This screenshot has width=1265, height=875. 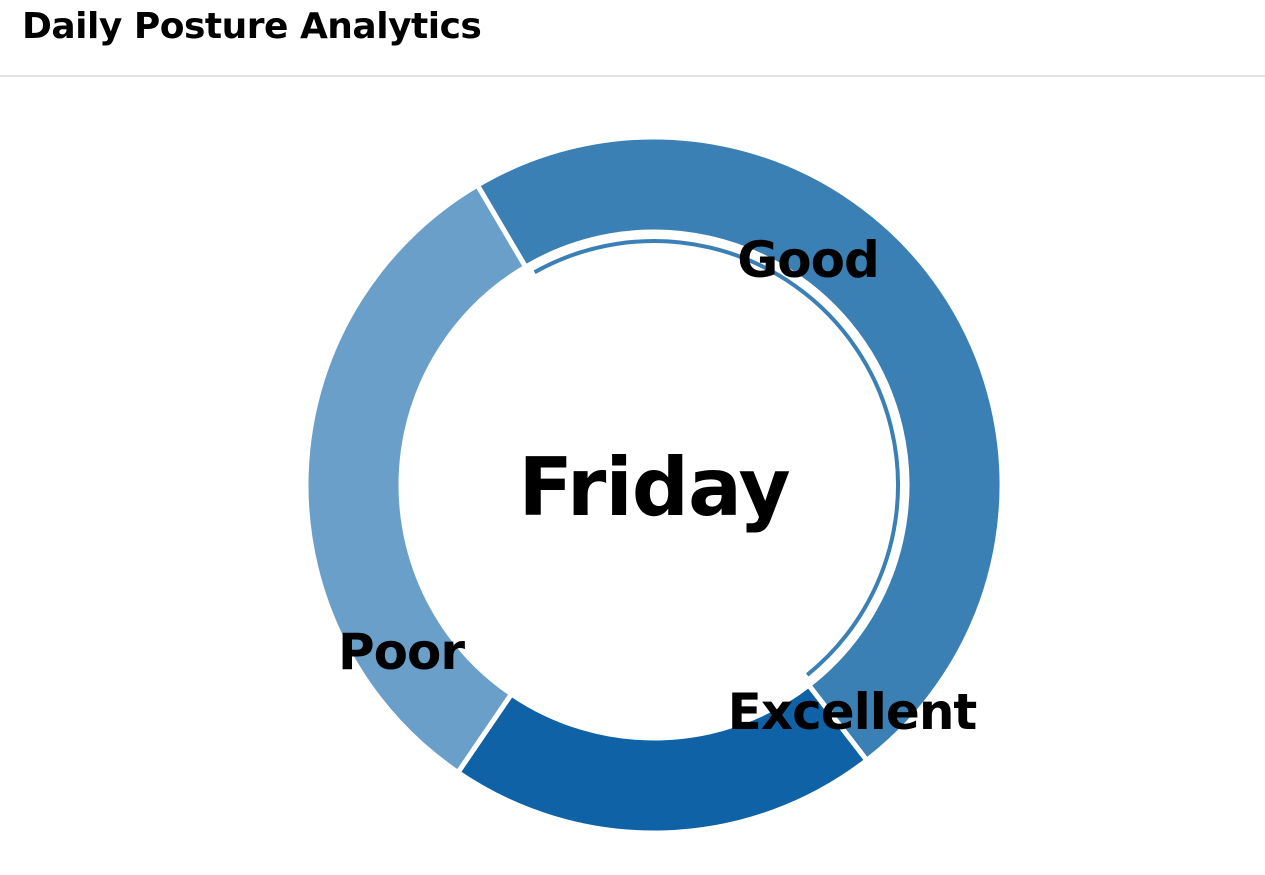 I want to click on slice-label-good: Good, so click(x=808, y=260).